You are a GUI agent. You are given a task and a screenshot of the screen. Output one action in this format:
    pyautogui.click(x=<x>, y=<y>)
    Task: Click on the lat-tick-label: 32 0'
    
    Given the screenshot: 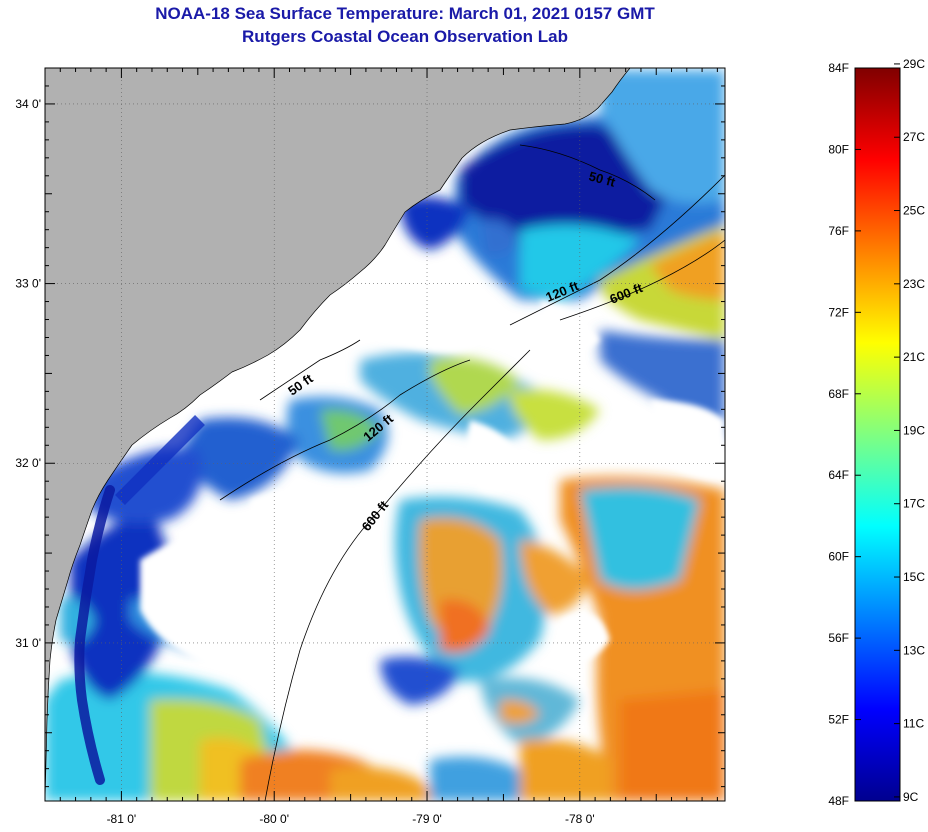 What is the action you would take?
    pyautogui.click(x=28, y=463)
    